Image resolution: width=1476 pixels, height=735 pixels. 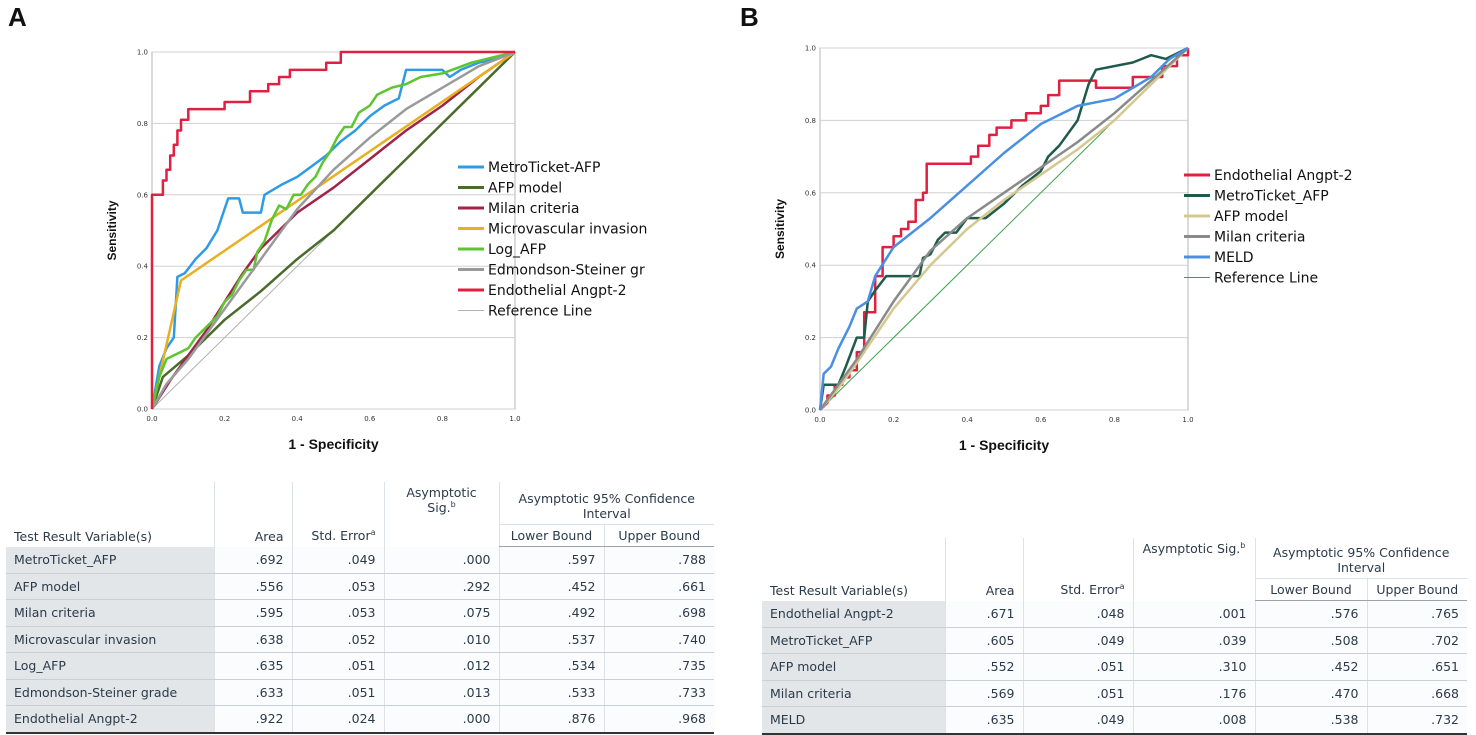 I want to click on series-line-microvascular-invasion, so click(x=333, y=230).